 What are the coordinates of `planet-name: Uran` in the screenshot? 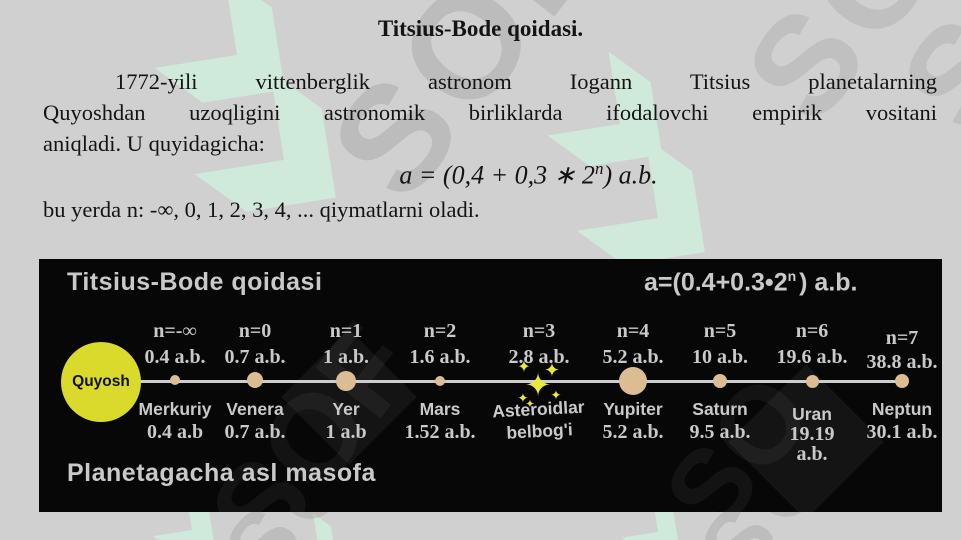 It's located at (812, 414).